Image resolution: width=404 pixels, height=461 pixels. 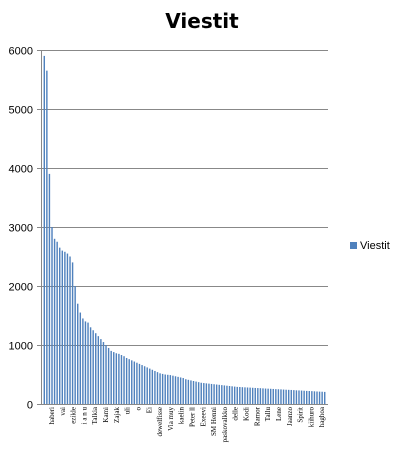 I want to click on y-axis-ticks: 0 1000 2000 3000 4000 5000 6000, so click(x=25, y=229).